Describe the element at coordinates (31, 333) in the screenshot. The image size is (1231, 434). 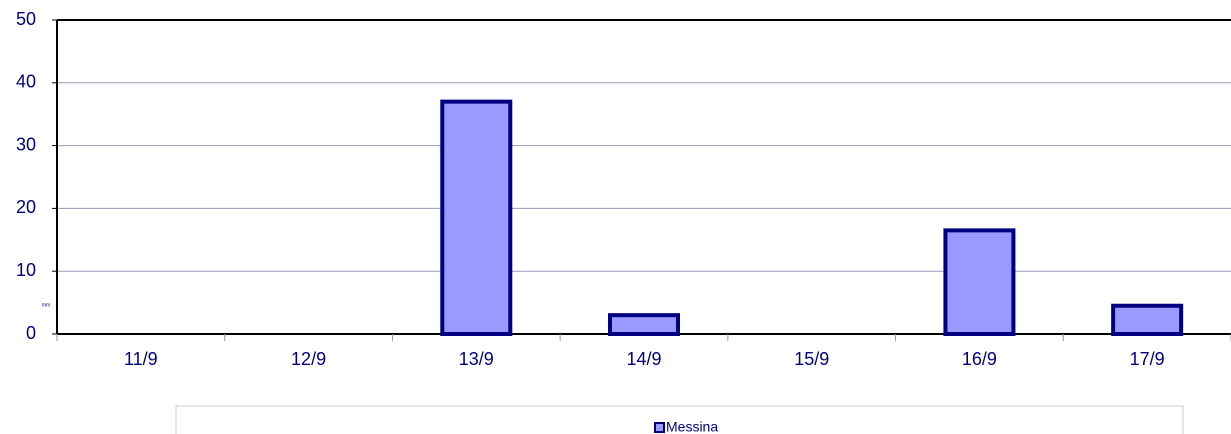
I see `y-tick-label: 0` at that location.